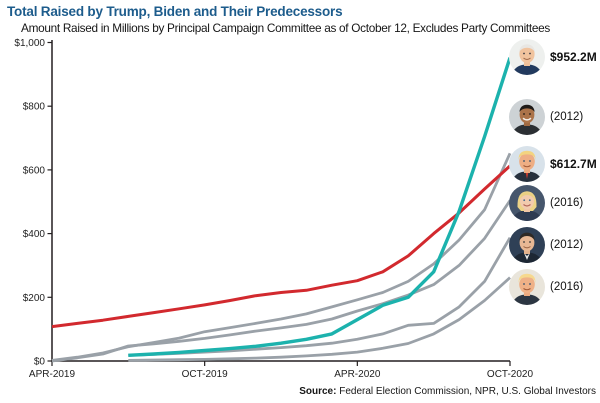  I want to click on y-axis-tick-label: $1,000, so click(29, 43).